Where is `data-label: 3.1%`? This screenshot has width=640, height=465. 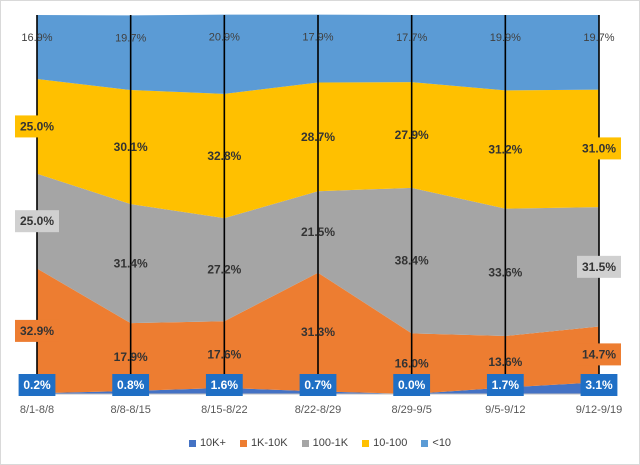 data-label: 3.1% is located at coordinates (599, 385).